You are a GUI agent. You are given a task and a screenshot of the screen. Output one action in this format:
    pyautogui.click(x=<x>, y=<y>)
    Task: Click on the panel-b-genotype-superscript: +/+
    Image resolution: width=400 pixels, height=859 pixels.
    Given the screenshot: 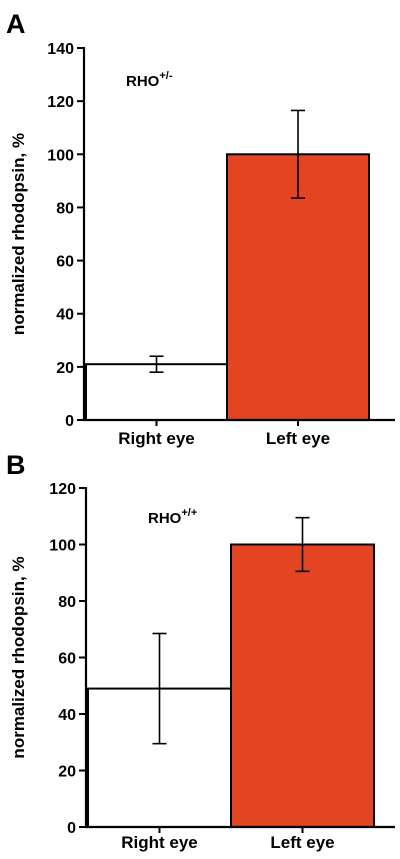 What is the action you would take?
    pyautogui.click(x=189, y=513)
    